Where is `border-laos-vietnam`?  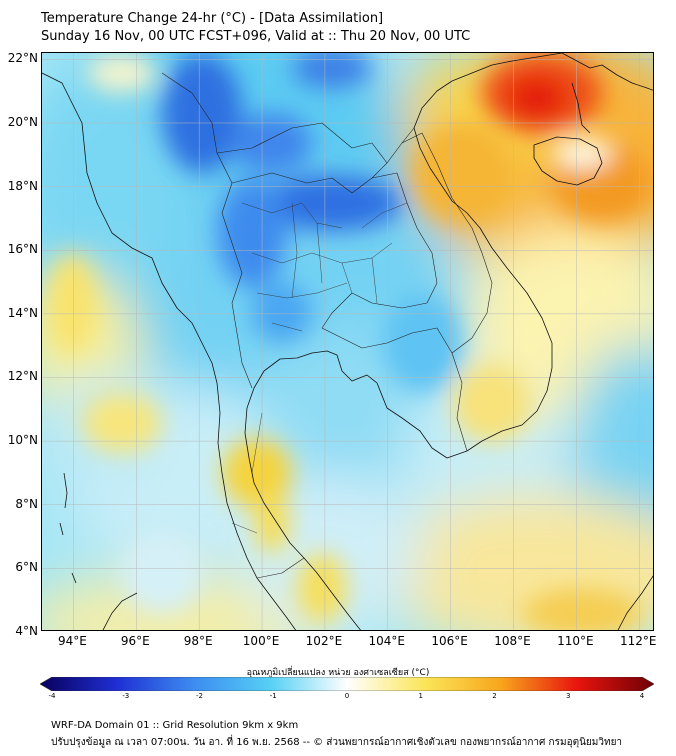 border-laos-vietnam is located at coordinates (432, 243).